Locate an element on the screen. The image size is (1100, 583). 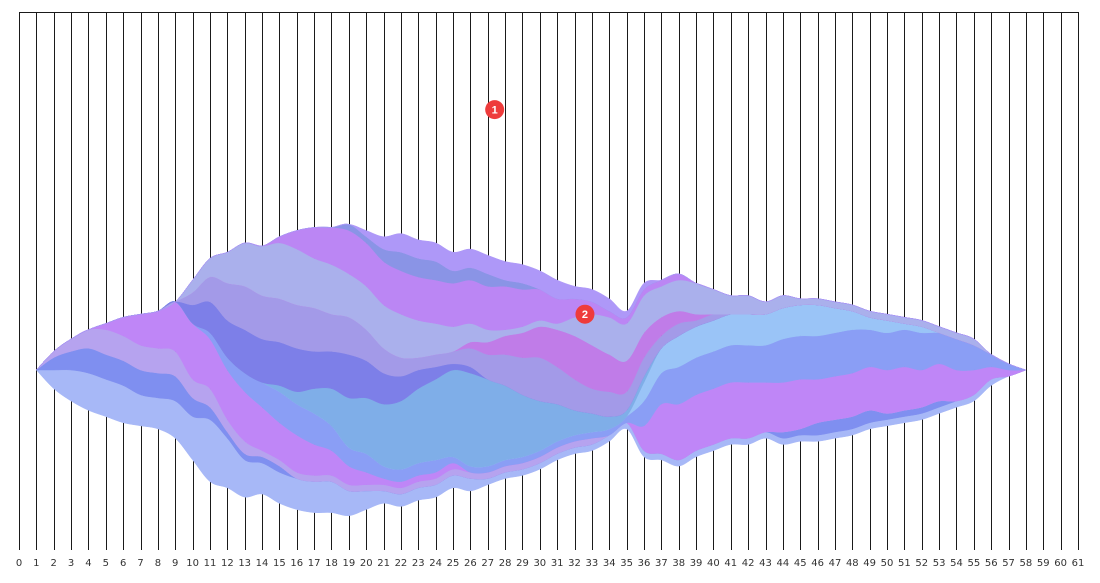
x-tick-label: 14 is located at coordinates (262, 563).